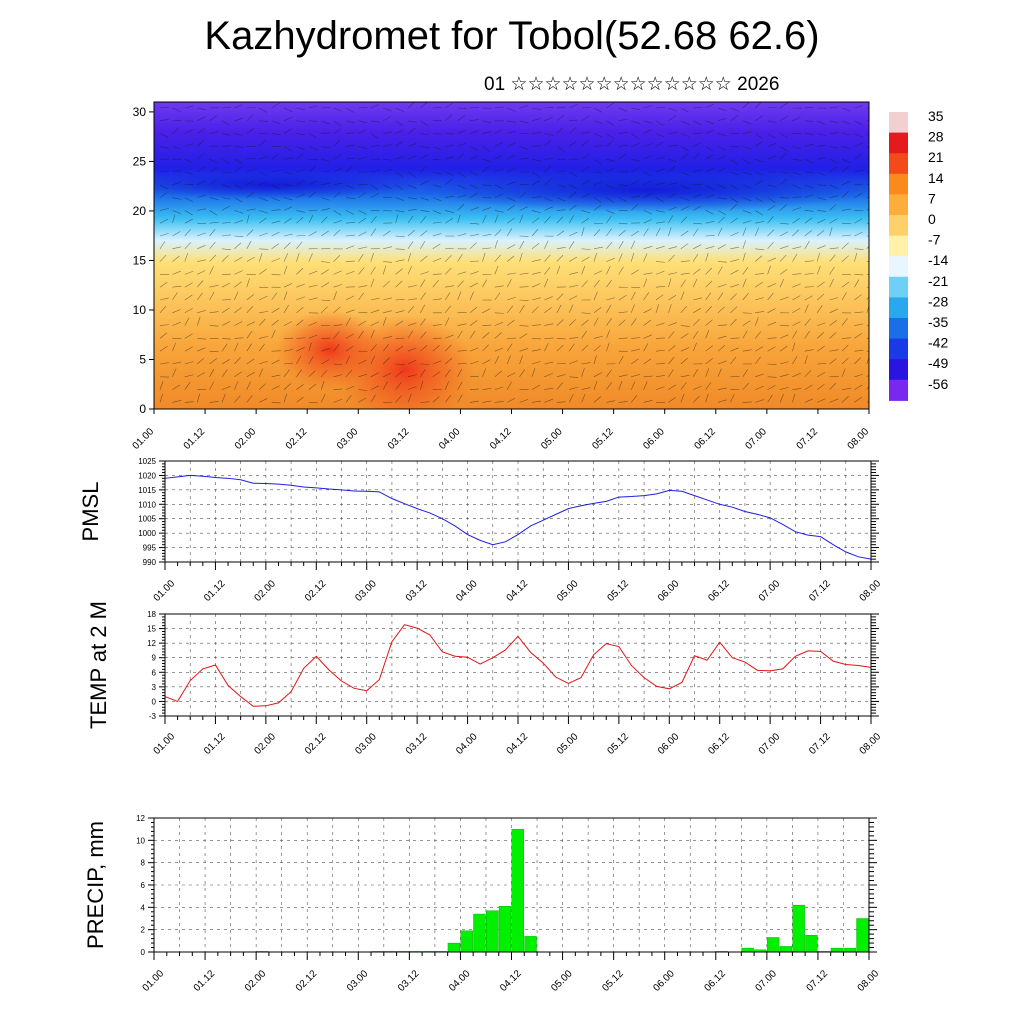 This screenshot has width=1024, height=1024. I want to click on pmsl-x-label: 03.00, so click(366, 591).